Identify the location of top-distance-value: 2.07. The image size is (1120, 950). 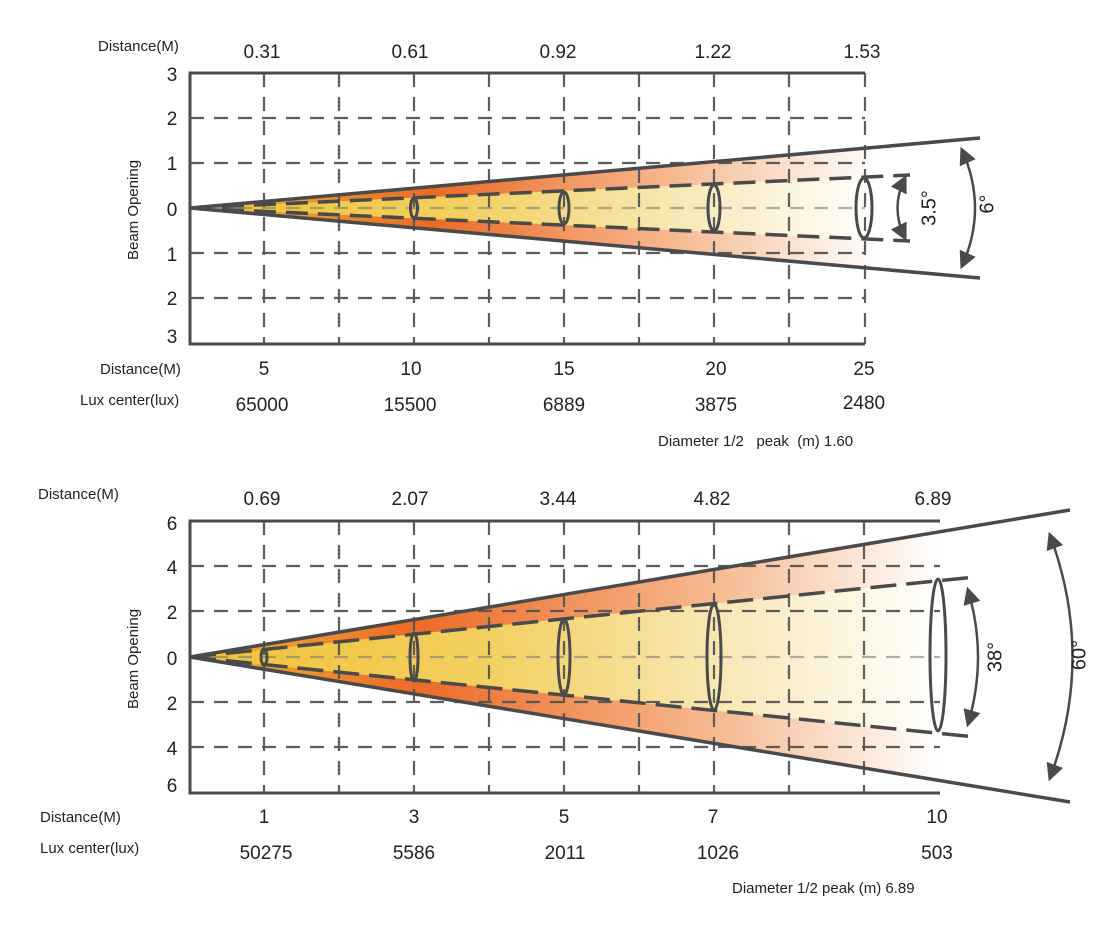
(410, 499).